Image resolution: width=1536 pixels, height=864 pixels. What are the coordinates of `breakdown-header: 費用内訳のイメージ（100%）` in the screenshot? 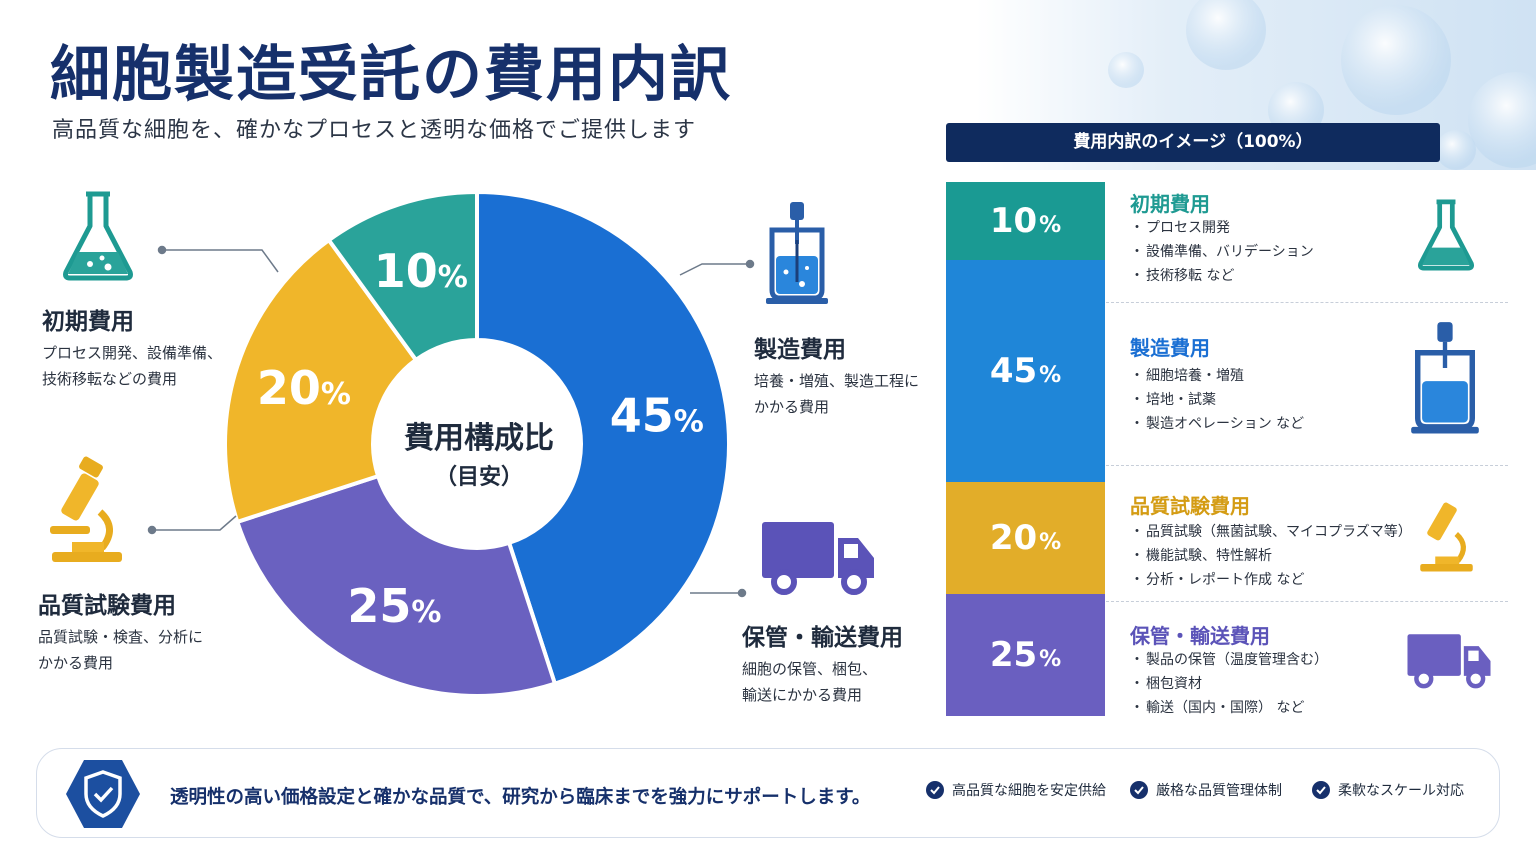 It's located at (1193, 142).